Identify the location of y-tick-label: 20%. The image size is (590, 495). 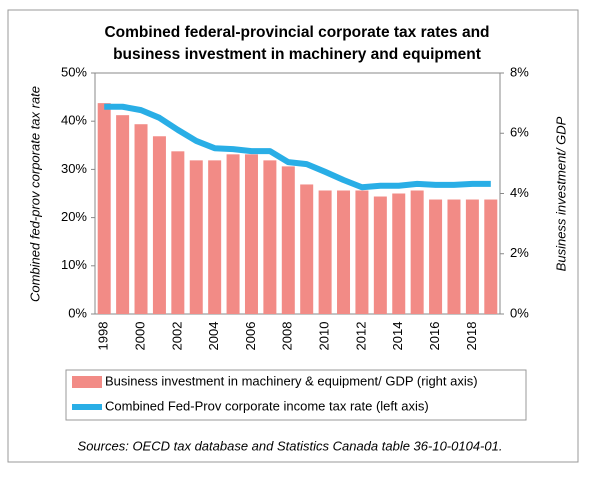
(74, 216).